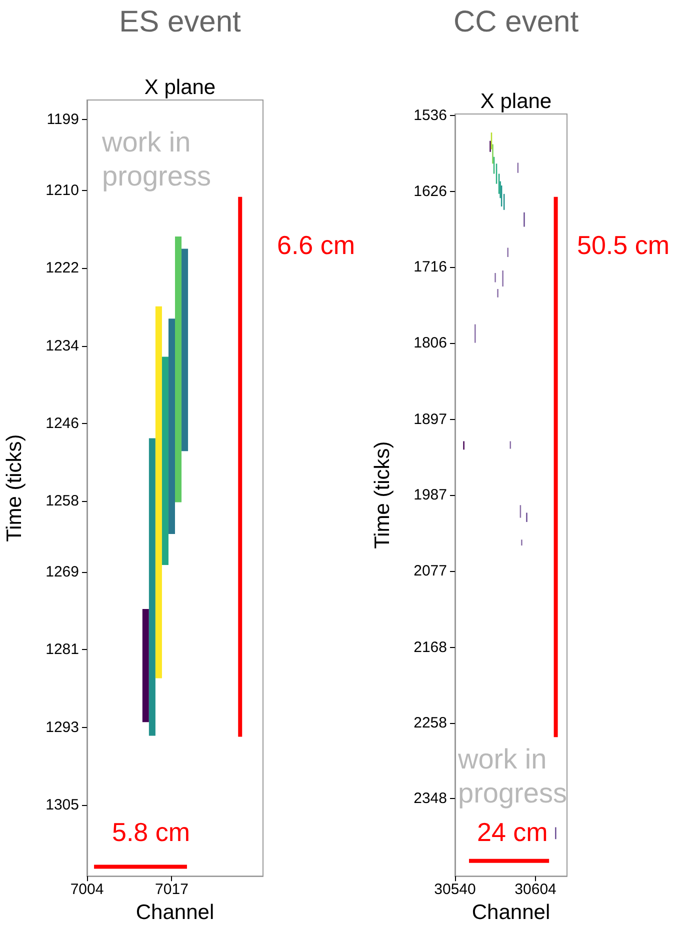 This screenshot has height=928, width=696. What do you see at coordinates (430, 191) in the screenshot?
I see `y-tick-label: 1626` at bounding box center [430, 191].